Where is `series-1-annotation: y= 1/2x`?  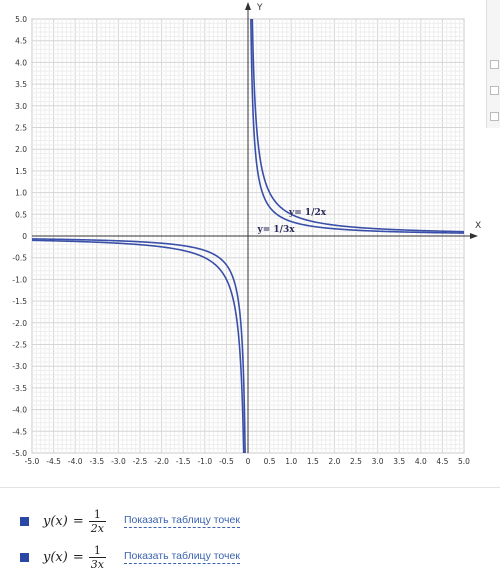
series-1-annotation: y= 1/2x is located at coordinates (307, 213).